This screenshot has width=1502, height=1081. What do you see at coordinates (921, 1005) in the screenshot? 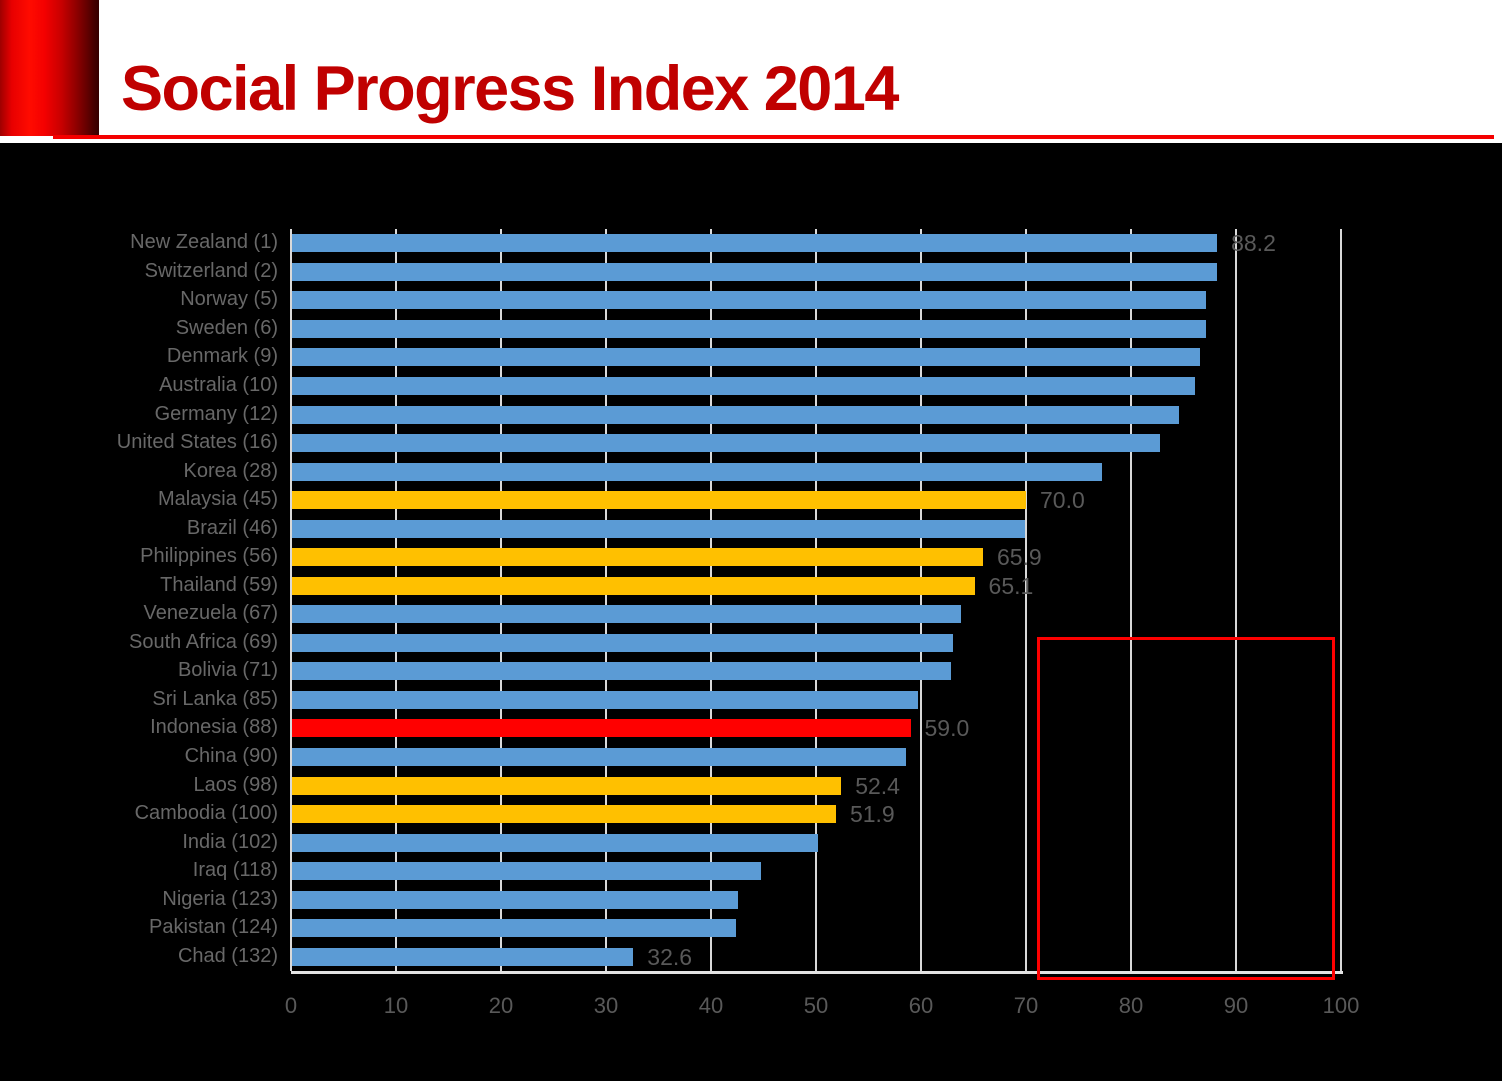
I see `x-tick-label: 60` at bounding box center [921, 1005].